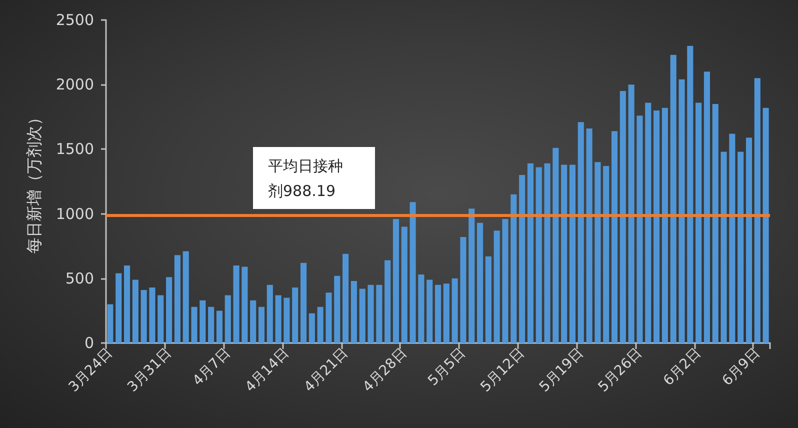  Describe the element at coordinates (620, 370) in the screenshot. I see `x-tick-label: 5月26日` at that location.